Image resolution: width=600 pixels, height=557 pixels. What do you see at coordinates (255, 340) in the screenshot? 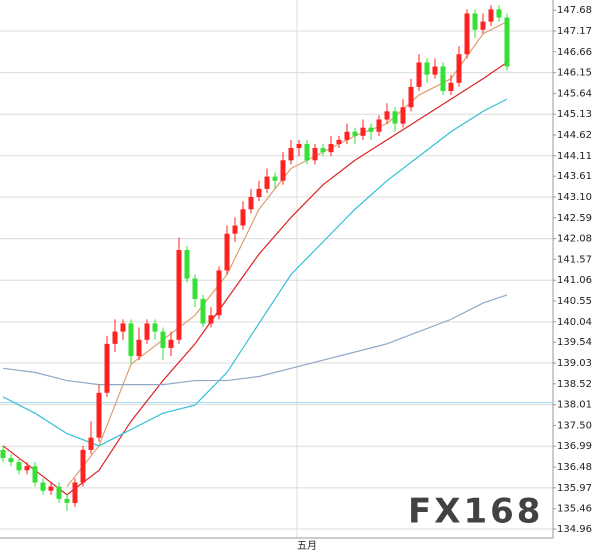
I see `moving-average` at bounding box center [255, 340].